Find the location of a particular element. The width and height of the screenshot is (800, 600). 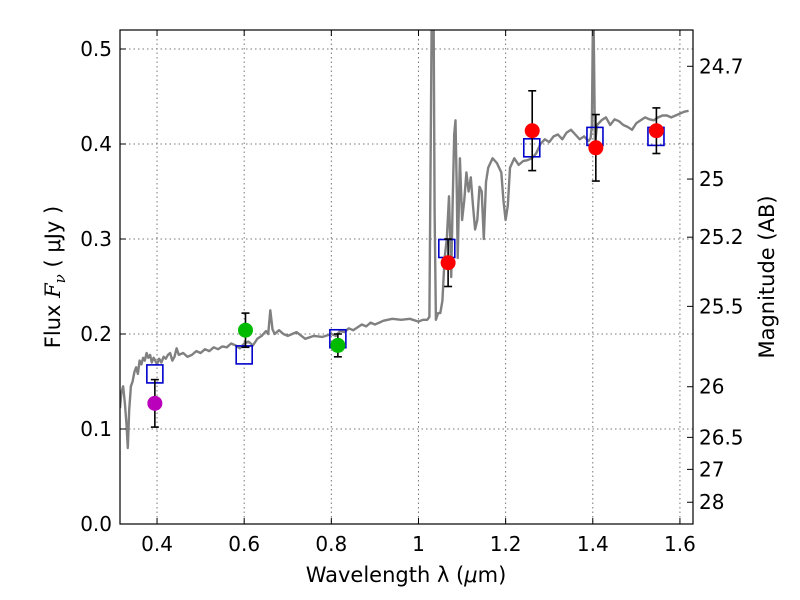

x-tick-label: 0.6 is located at coordinates (244, 544).